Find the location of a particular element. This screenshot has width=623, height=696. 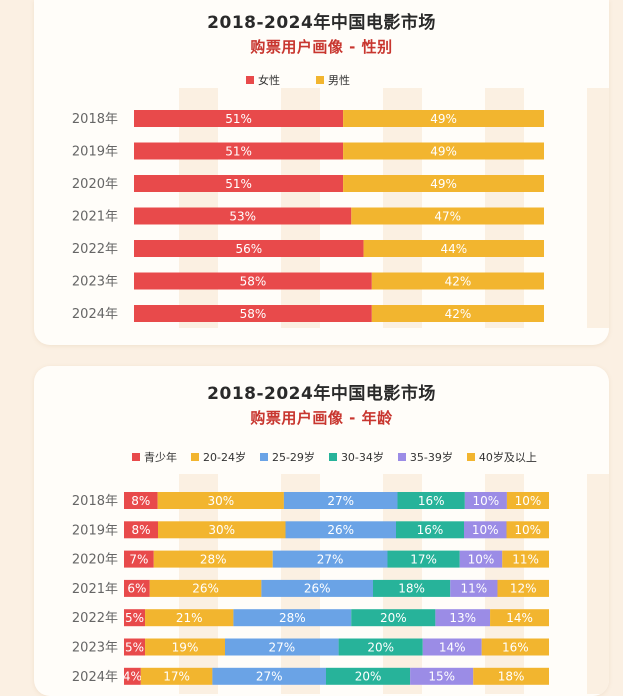

legend-item: 男性 is located at coordinates (333, 80).